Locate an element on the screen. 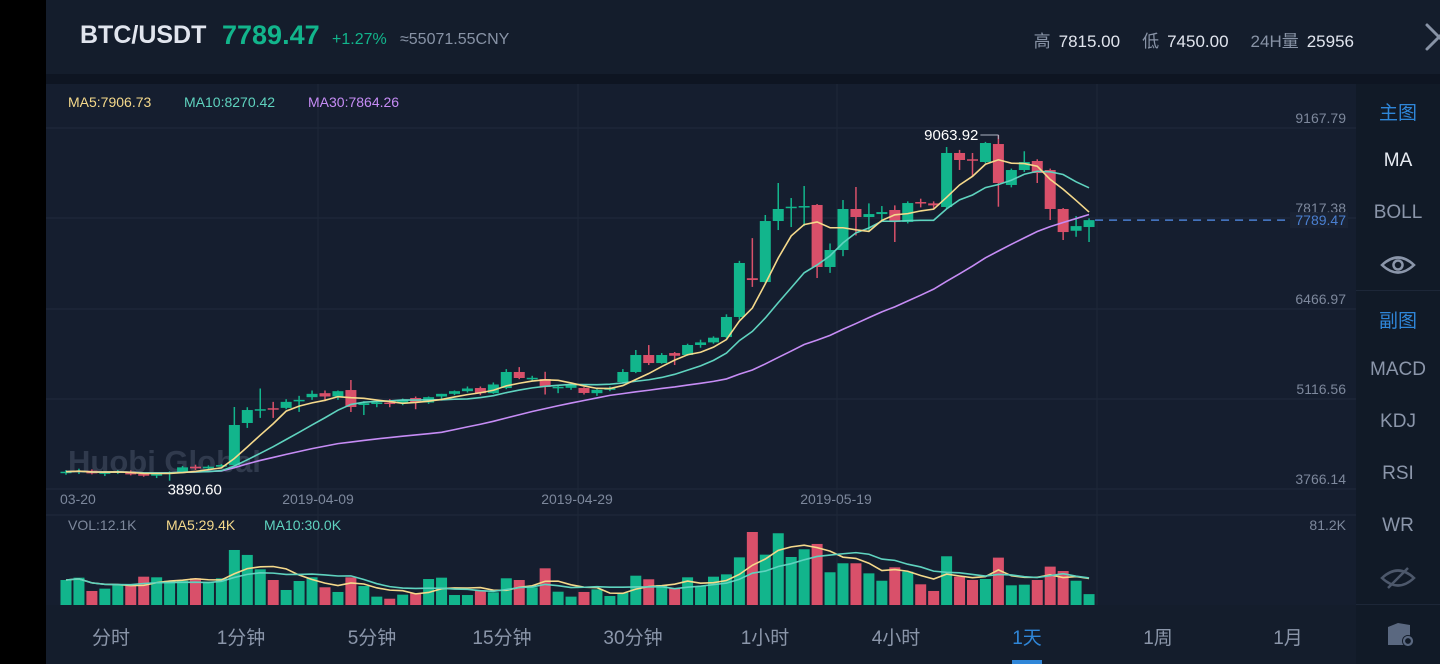 Image resolution: width=1440 pixels, height=664 pixels. eye-slash-icon is located at coordinates (1398, 578).